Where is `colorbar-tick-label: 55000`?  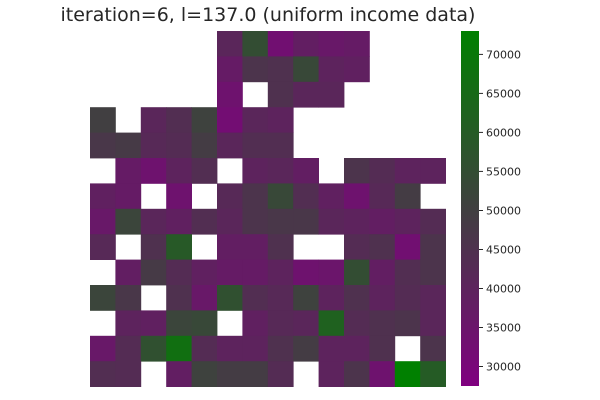
colorbar-tick-label: 55000 is located at coordinates (503, 171).